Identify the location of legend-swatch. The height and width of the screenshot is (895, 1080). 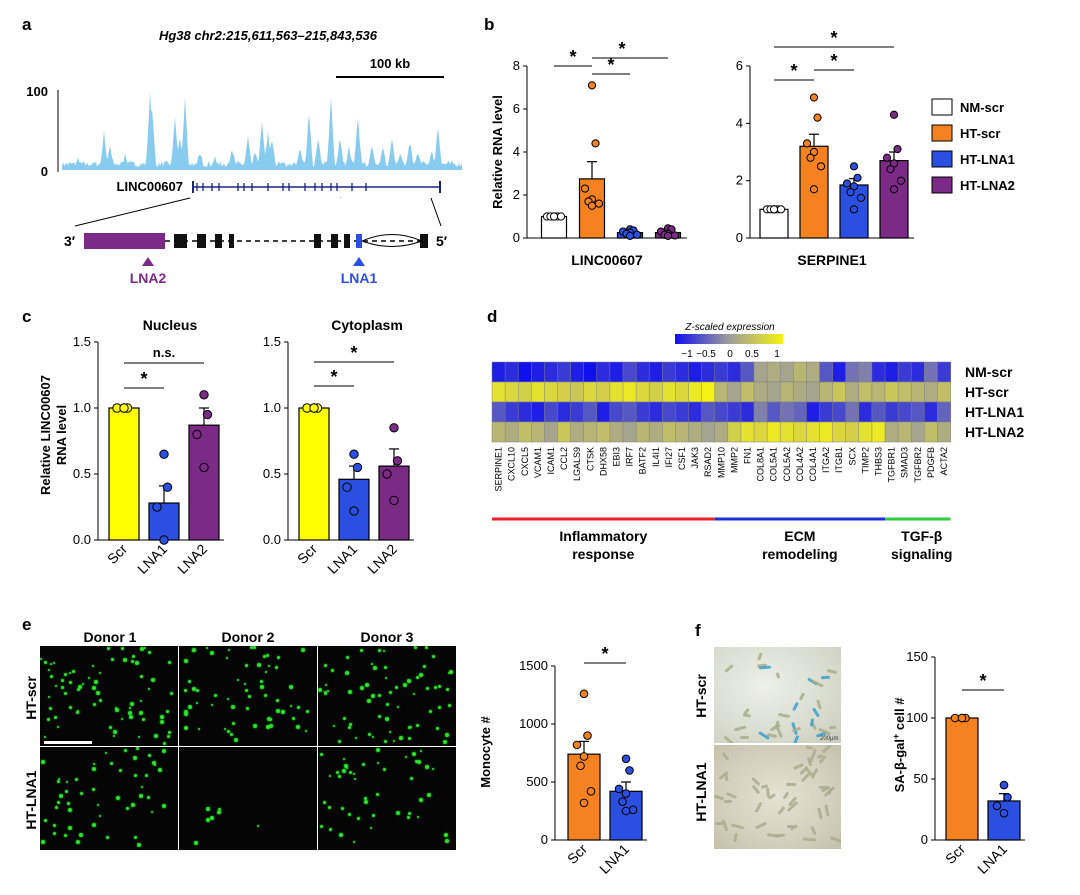
(942, 107).